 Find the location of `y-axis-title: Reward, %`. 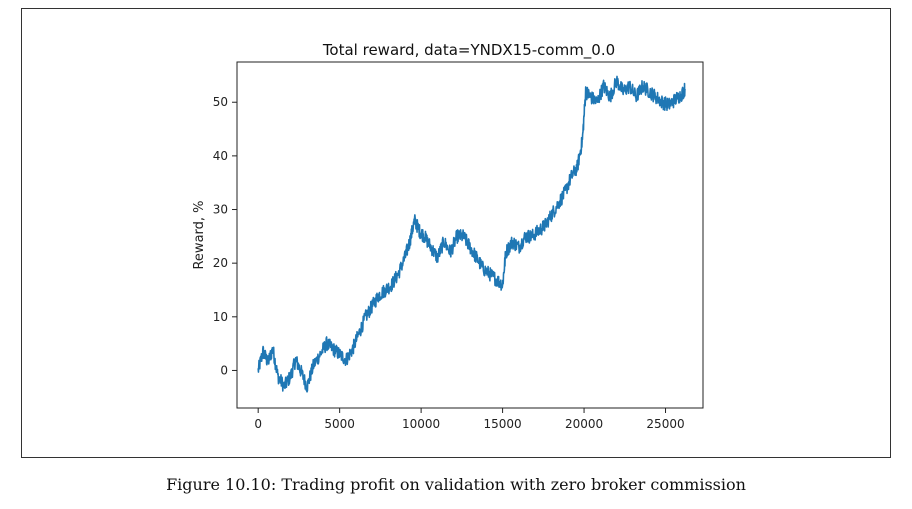

y-axis-title: Reward, % is located at coordinates (199, 234).